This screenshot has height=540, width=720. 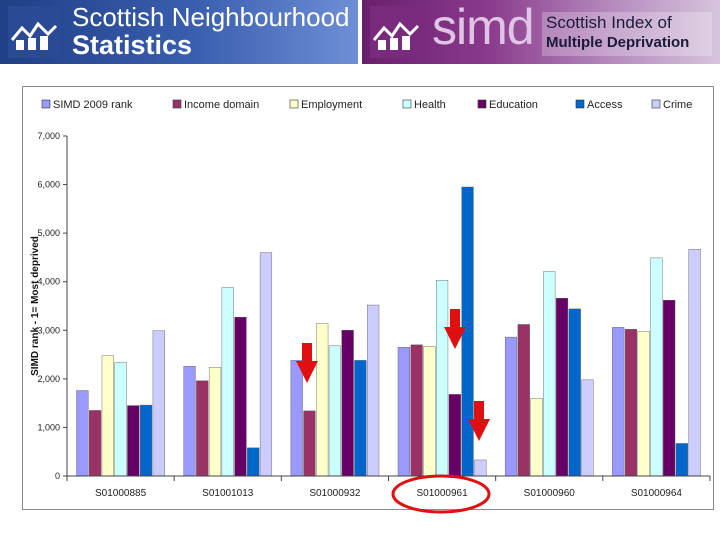 What do you see at coordinates (35, 306) in the screenshot?
I see `y-axis-label: SIMD rank - 1= Most deprived` at bounding box center [35, 306].